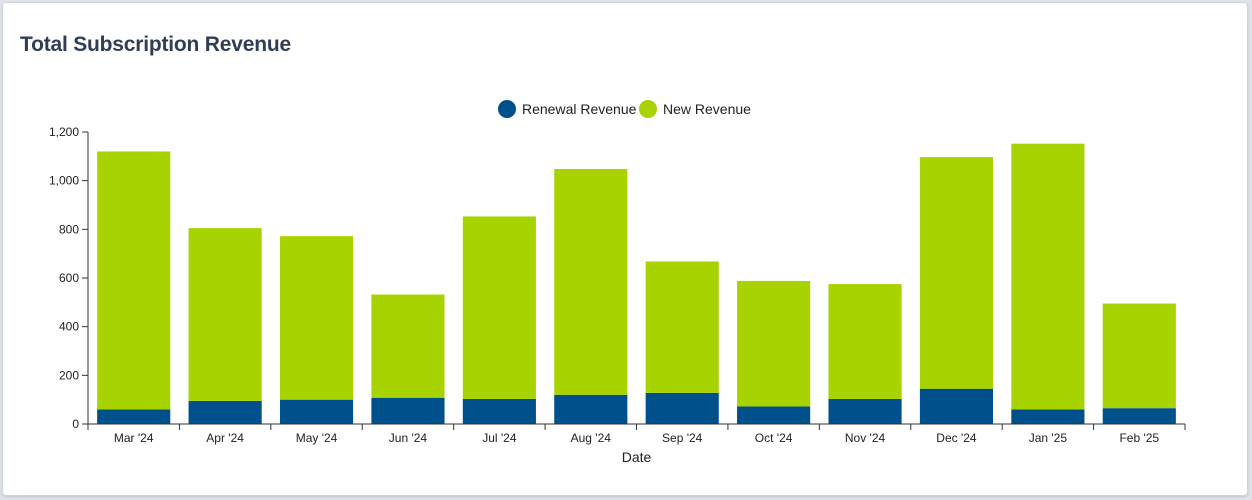 The width and height of the screenshot is (1252, 500). I want to click on legend-item: Renewal Revenue, so click(567, 109).